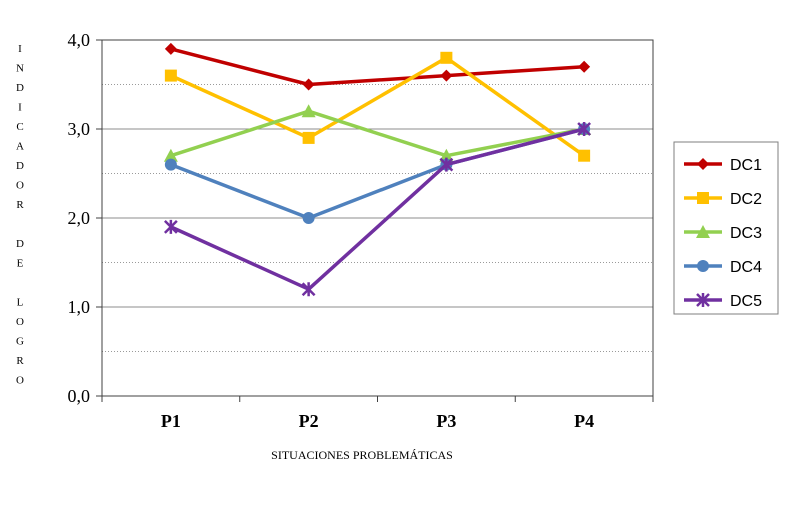 The image size is (790, 510). Describe the element at coordinates (19, 127) in the screenshot. I see `y-axis-label-letter: C` at that location.